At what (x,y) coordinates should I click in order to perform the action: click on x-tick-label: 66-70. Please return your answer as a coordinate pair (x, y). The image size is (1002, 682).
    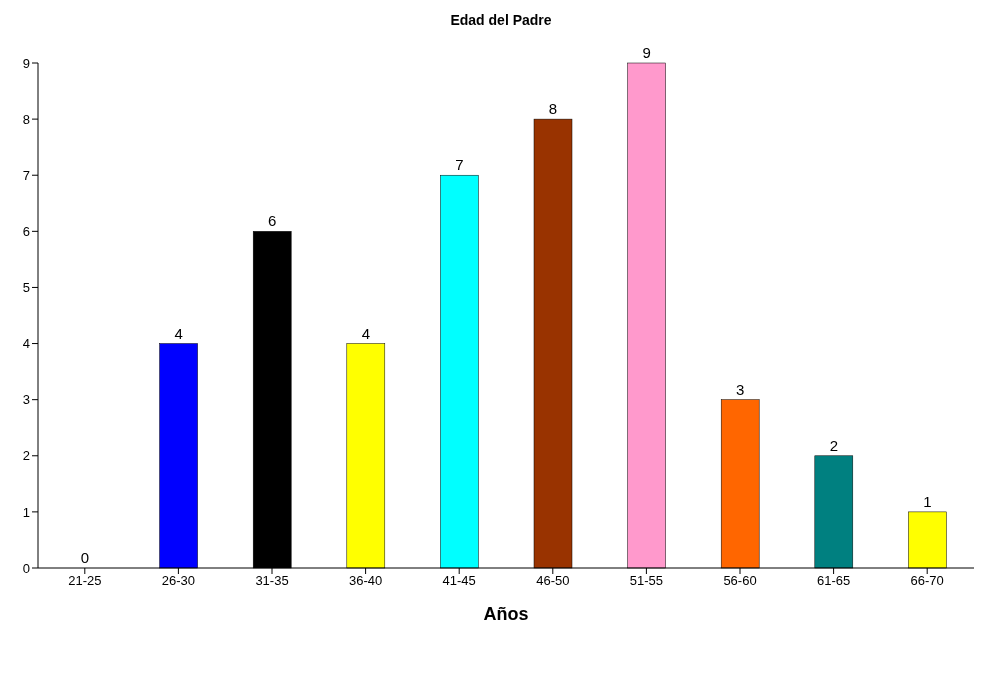
    Looking at the image, I should click on (927, 581).